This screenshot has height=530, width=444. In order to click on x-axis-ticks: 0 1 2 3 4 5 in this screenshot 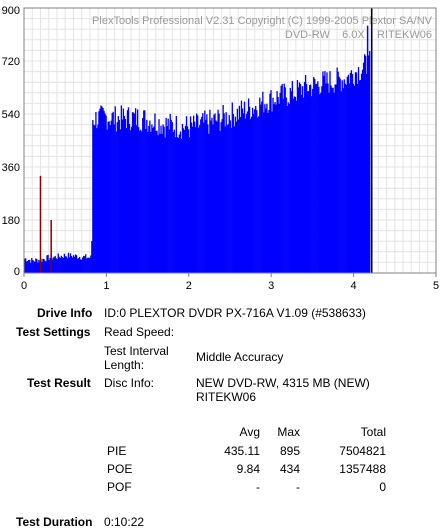, I will do `click(230, 282)`.